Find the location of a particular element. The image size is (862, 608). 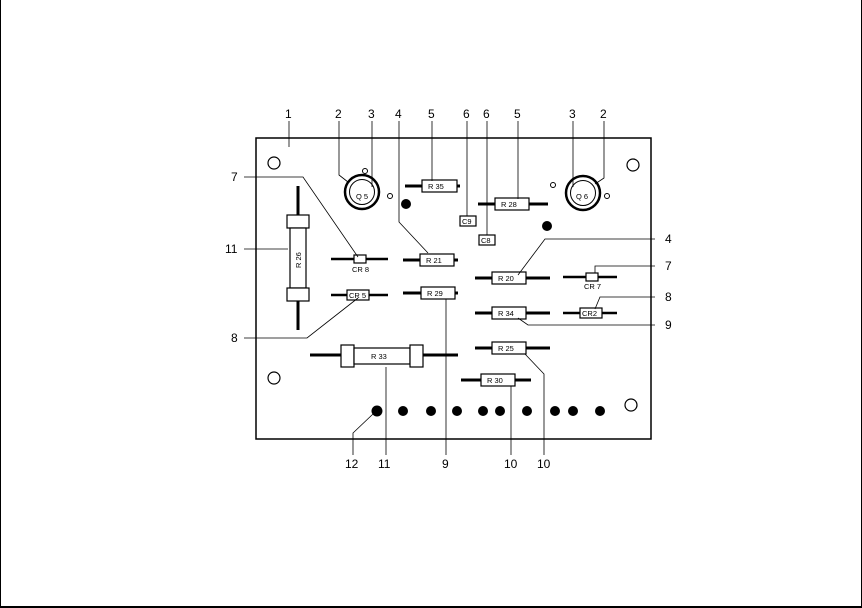

callout-10-left: 10 is located at coordinates (511, 464).